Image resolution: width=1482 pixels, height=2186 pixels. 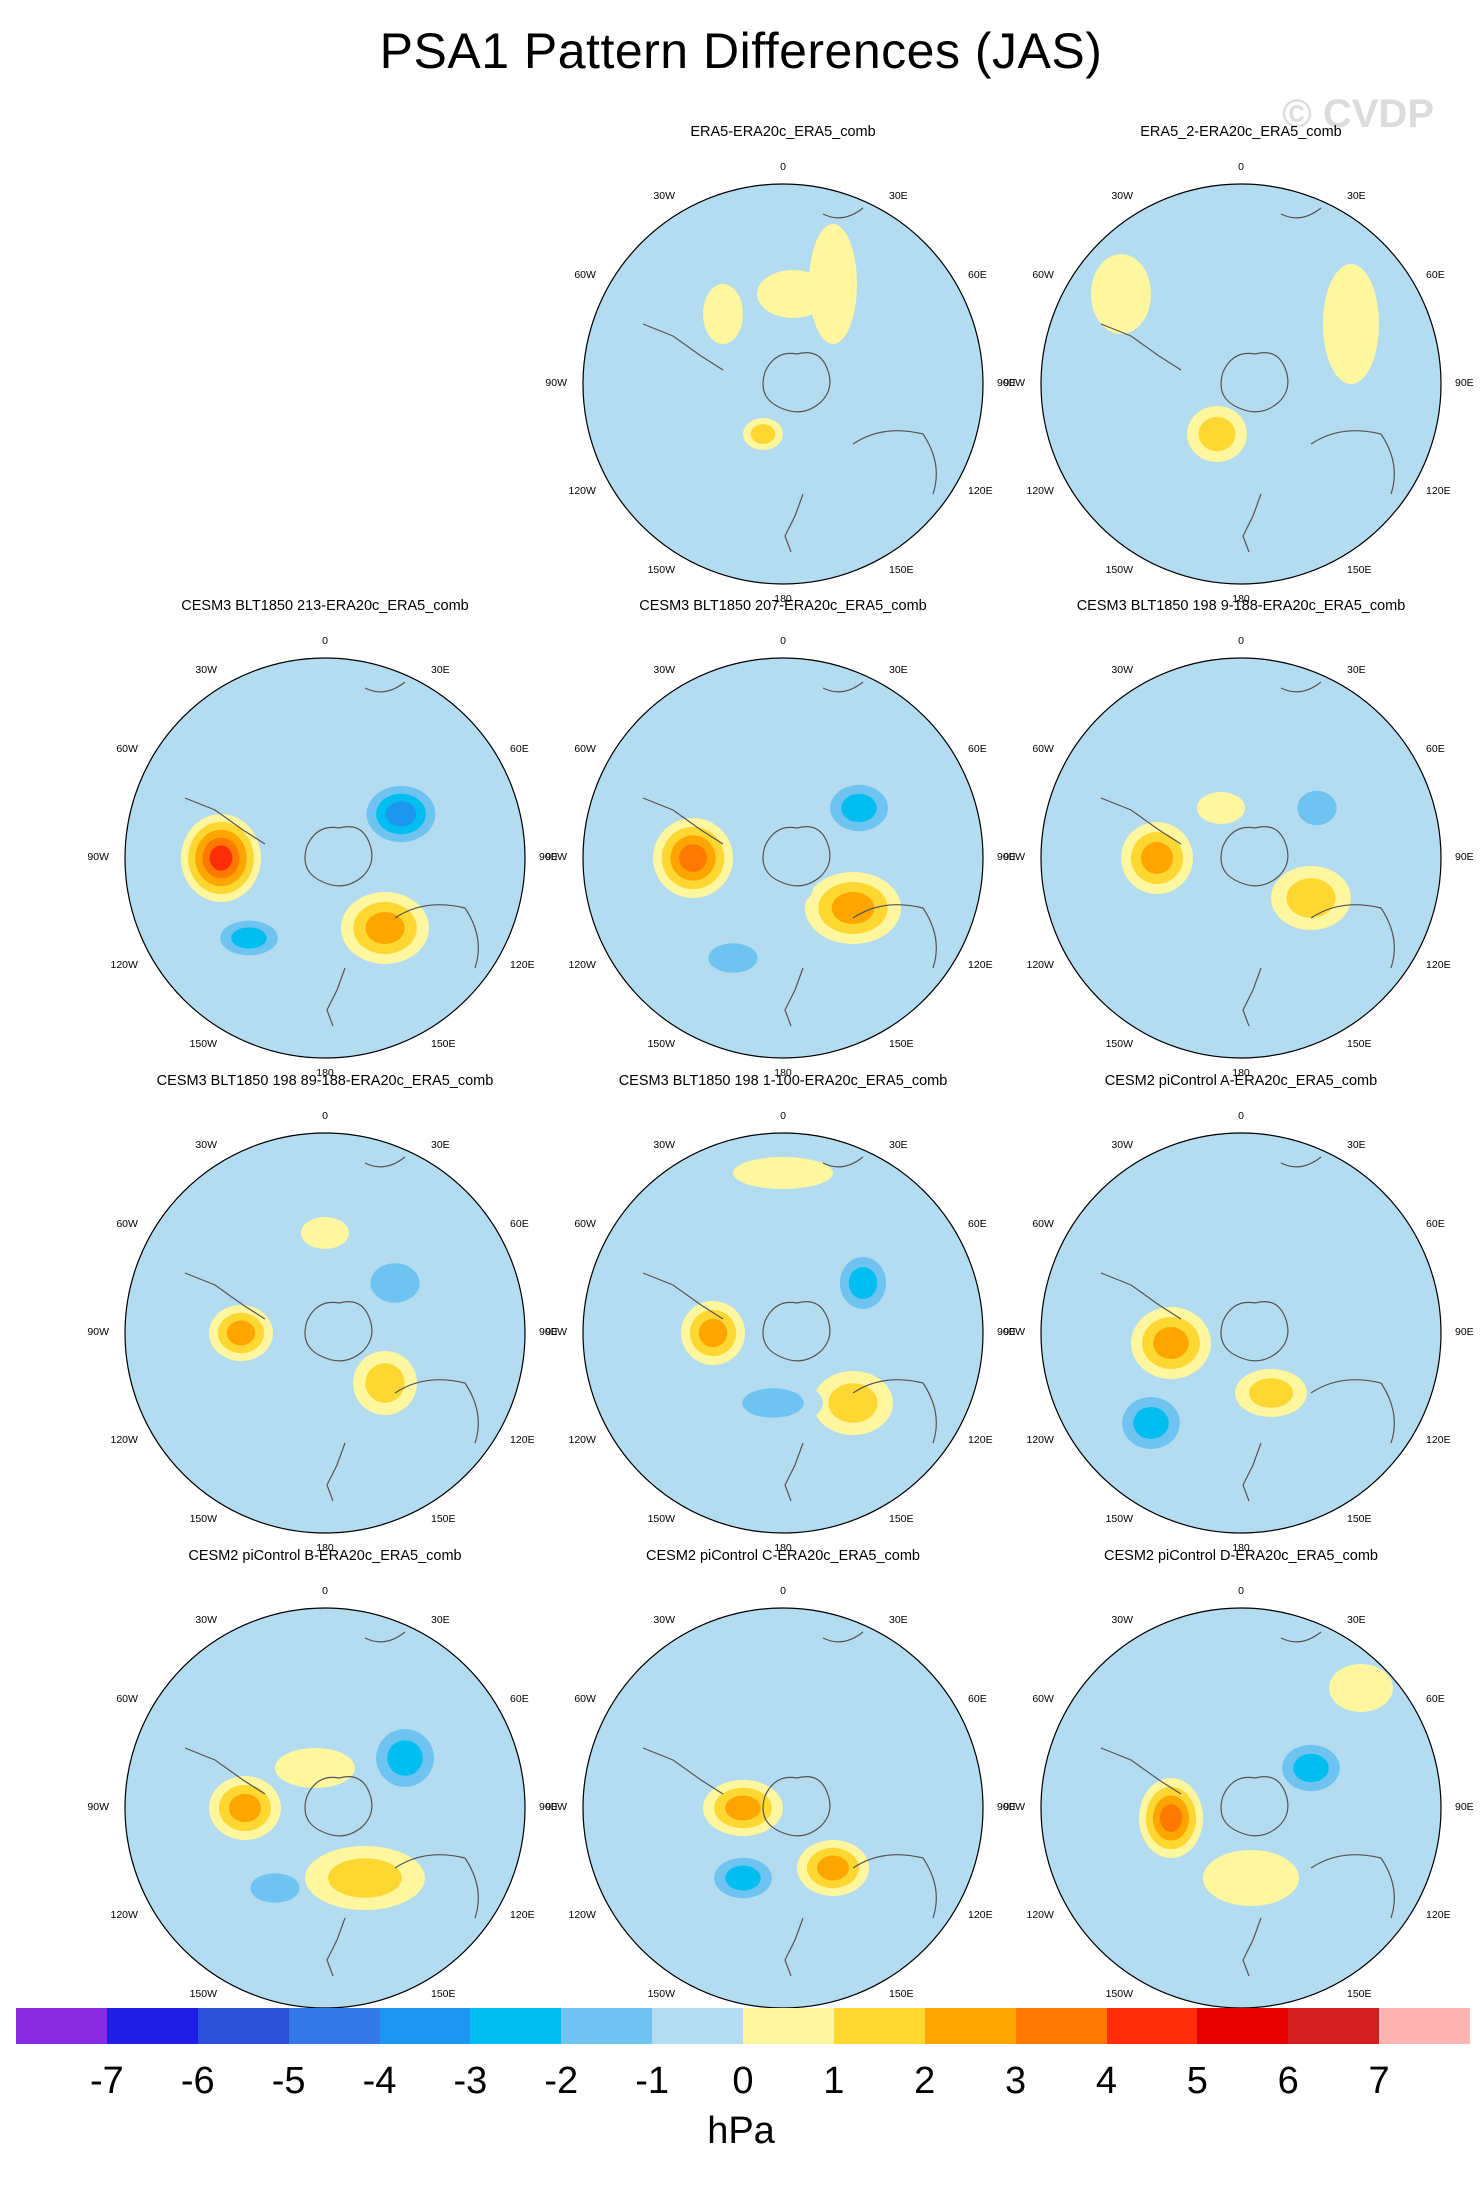 What do you see at coordinates (561, 2081) in the screenshot?
I see `colorbar-tick-label: -2` at bounding box center [561, 2081].